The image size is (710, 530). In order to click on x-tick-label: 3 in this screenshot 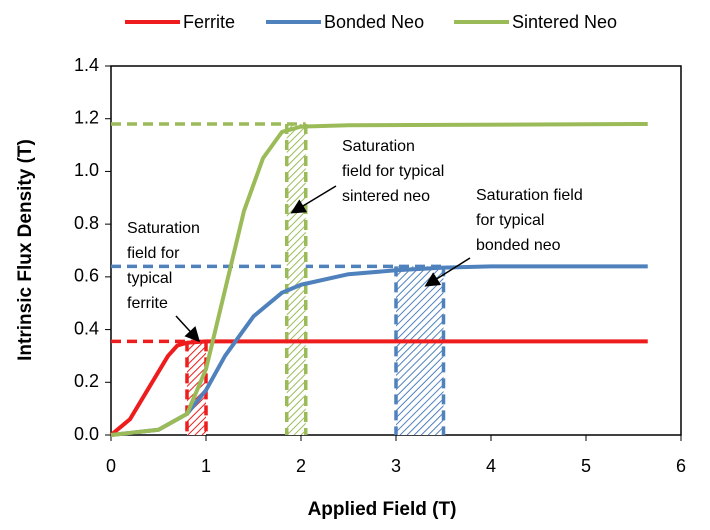, I will do `click(396, 466)`.